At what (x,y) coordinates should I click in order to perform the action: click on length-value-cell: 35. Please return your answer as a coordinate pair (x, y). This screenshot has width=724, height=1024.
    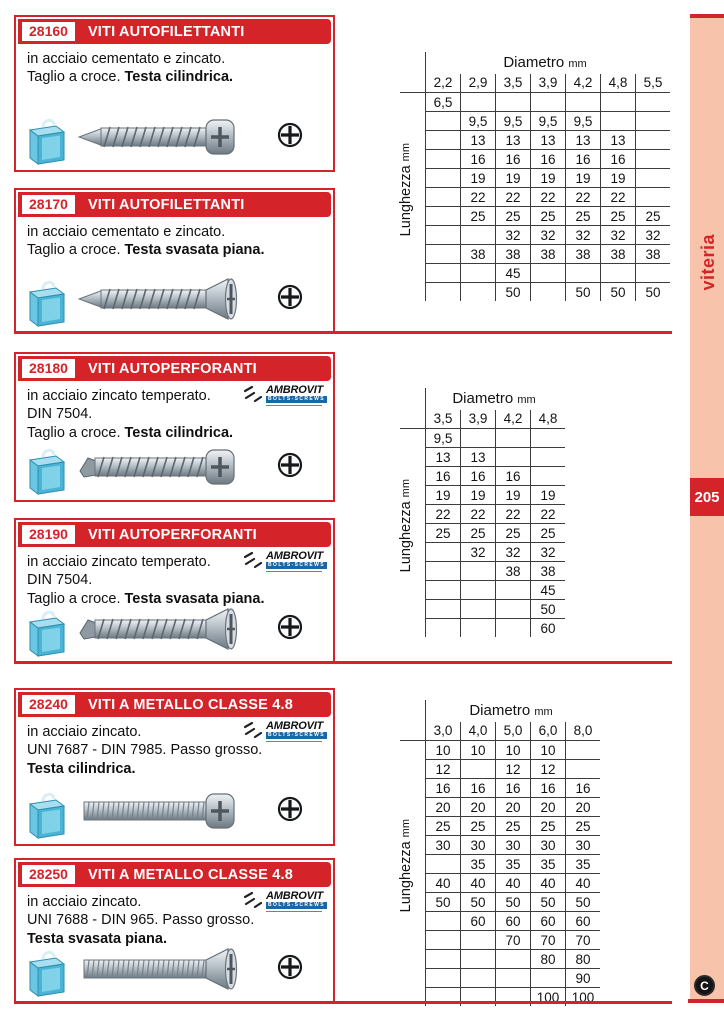
    Looking at the image, I should click on (513, 864).